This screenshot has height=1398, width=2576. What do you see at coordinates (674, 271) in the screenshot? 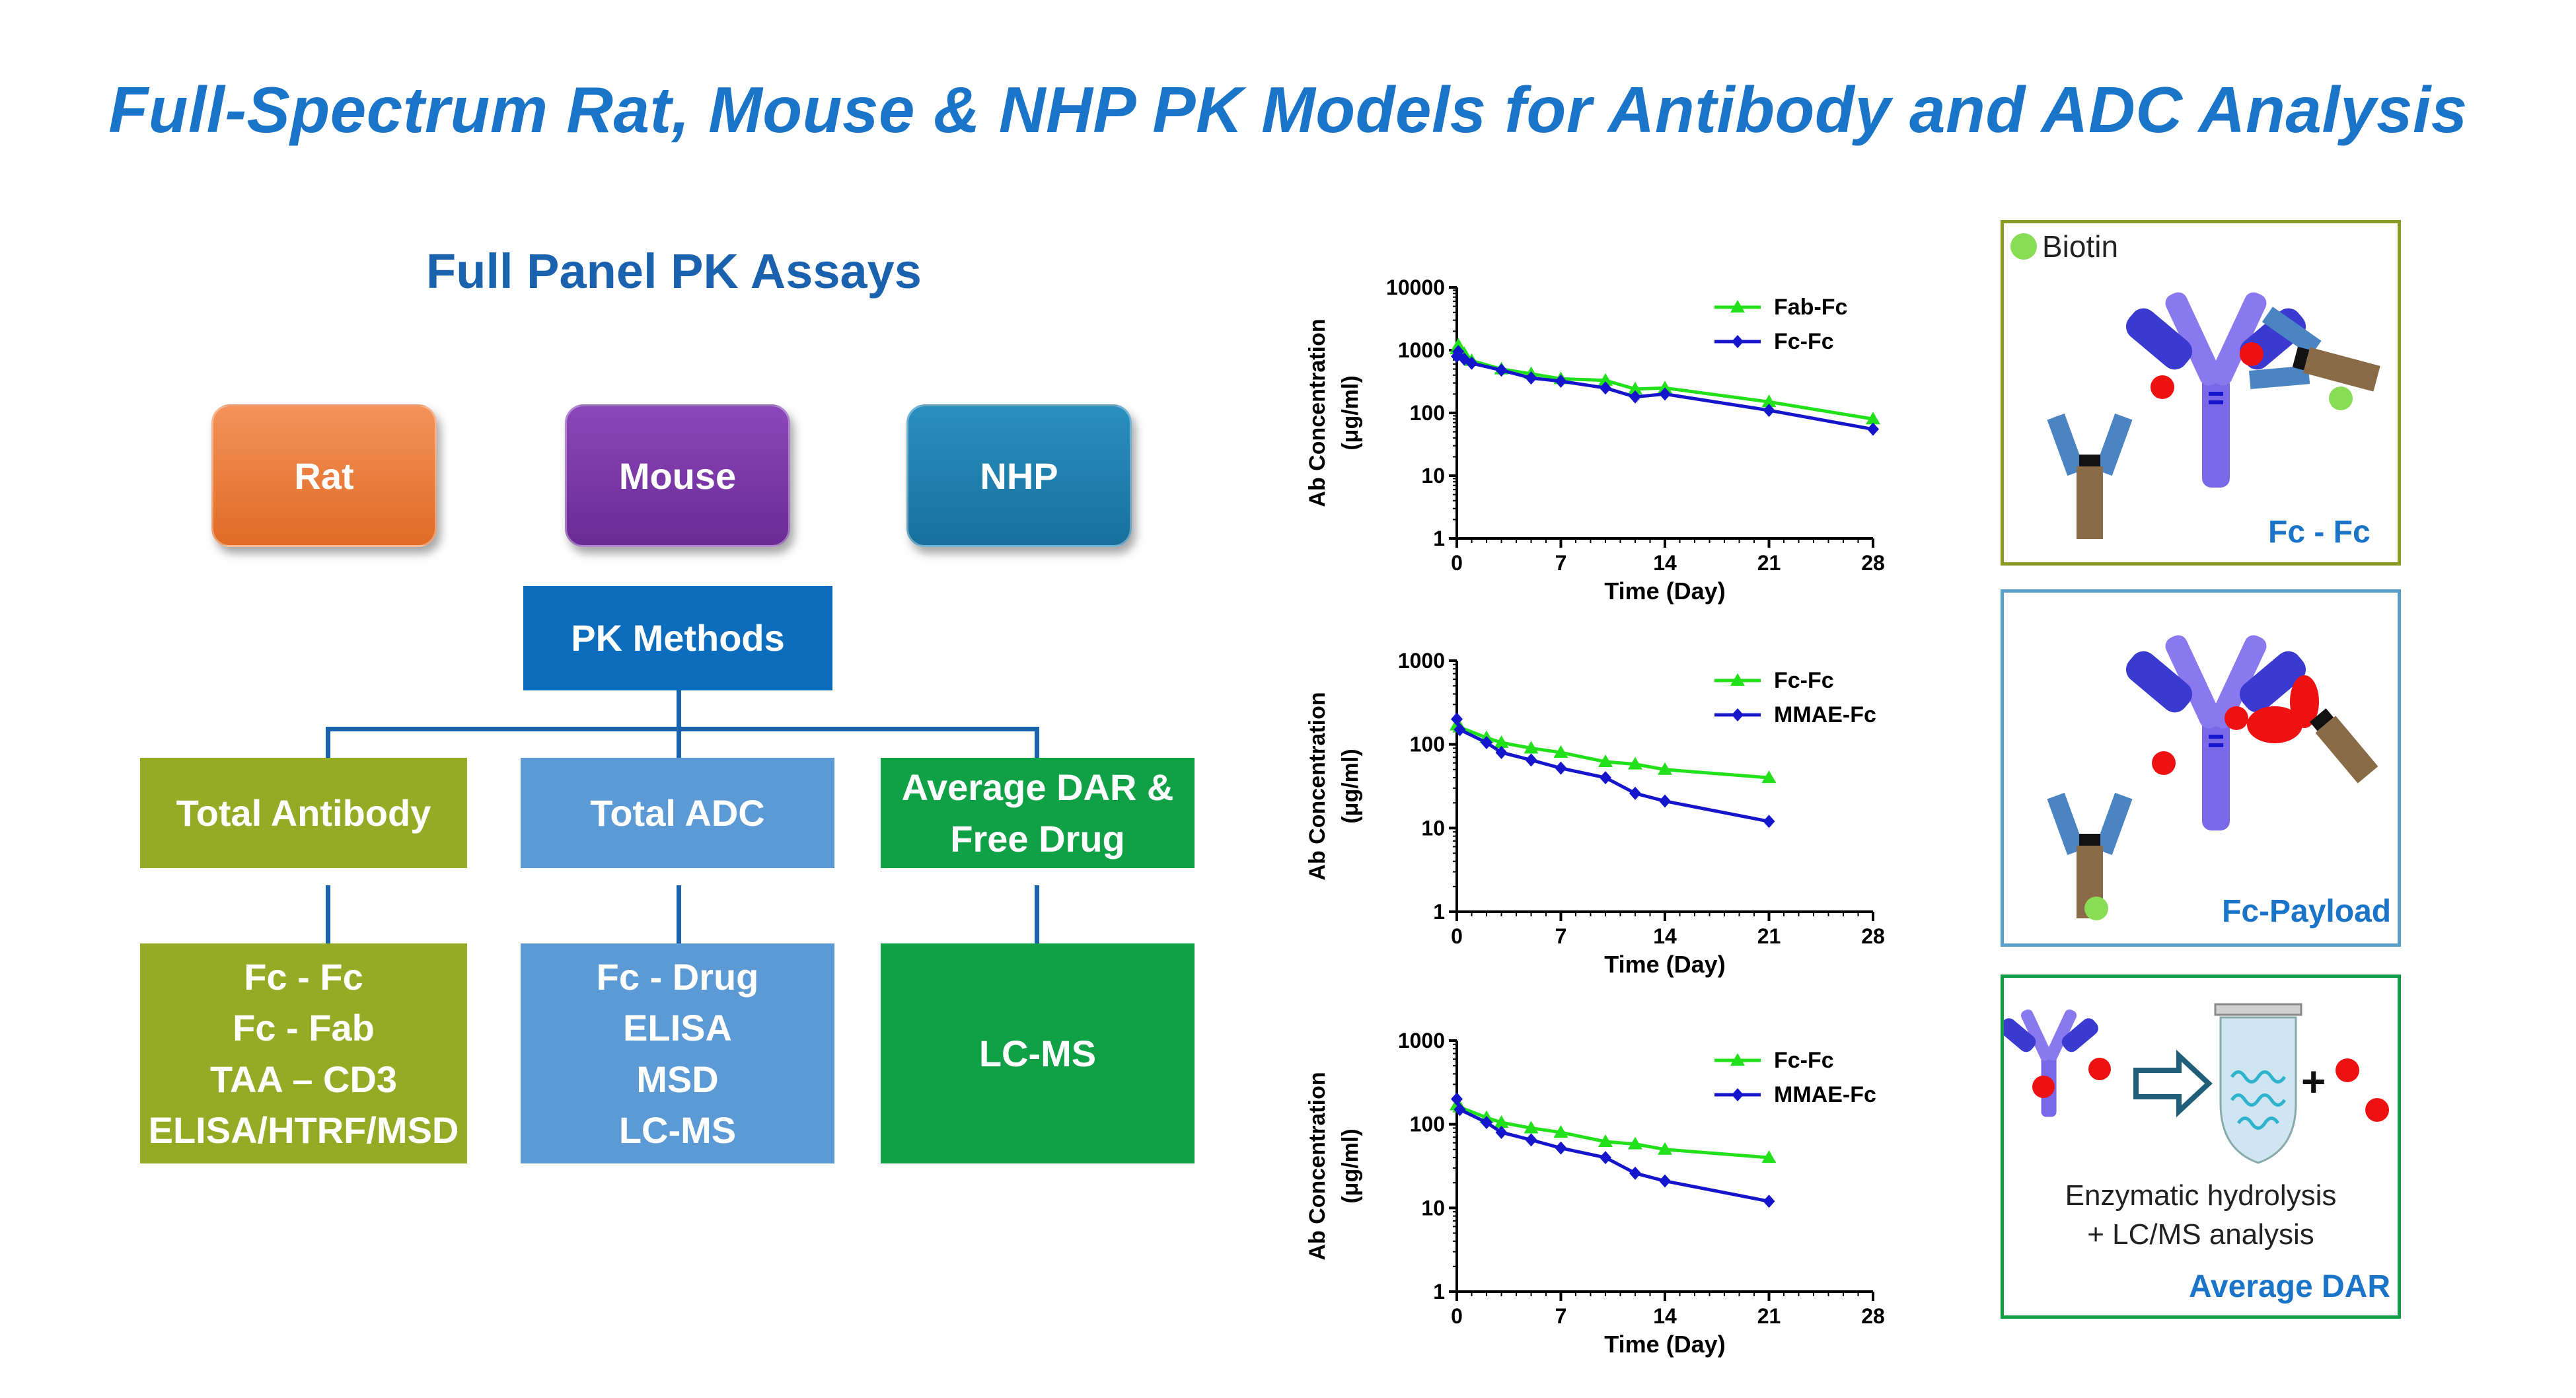
I see `panel-title: Full Panel PK Assays` at bounding box center [674, 271].